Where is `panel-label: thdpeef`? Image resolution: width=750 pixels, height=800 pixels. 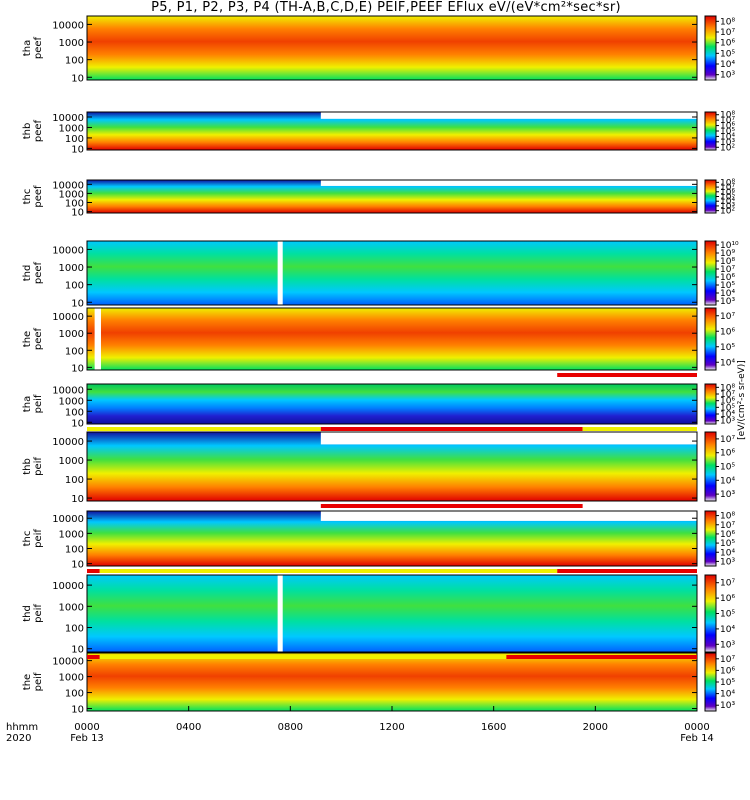
panel-label: thdpeef is located at coordinates (33, 272).